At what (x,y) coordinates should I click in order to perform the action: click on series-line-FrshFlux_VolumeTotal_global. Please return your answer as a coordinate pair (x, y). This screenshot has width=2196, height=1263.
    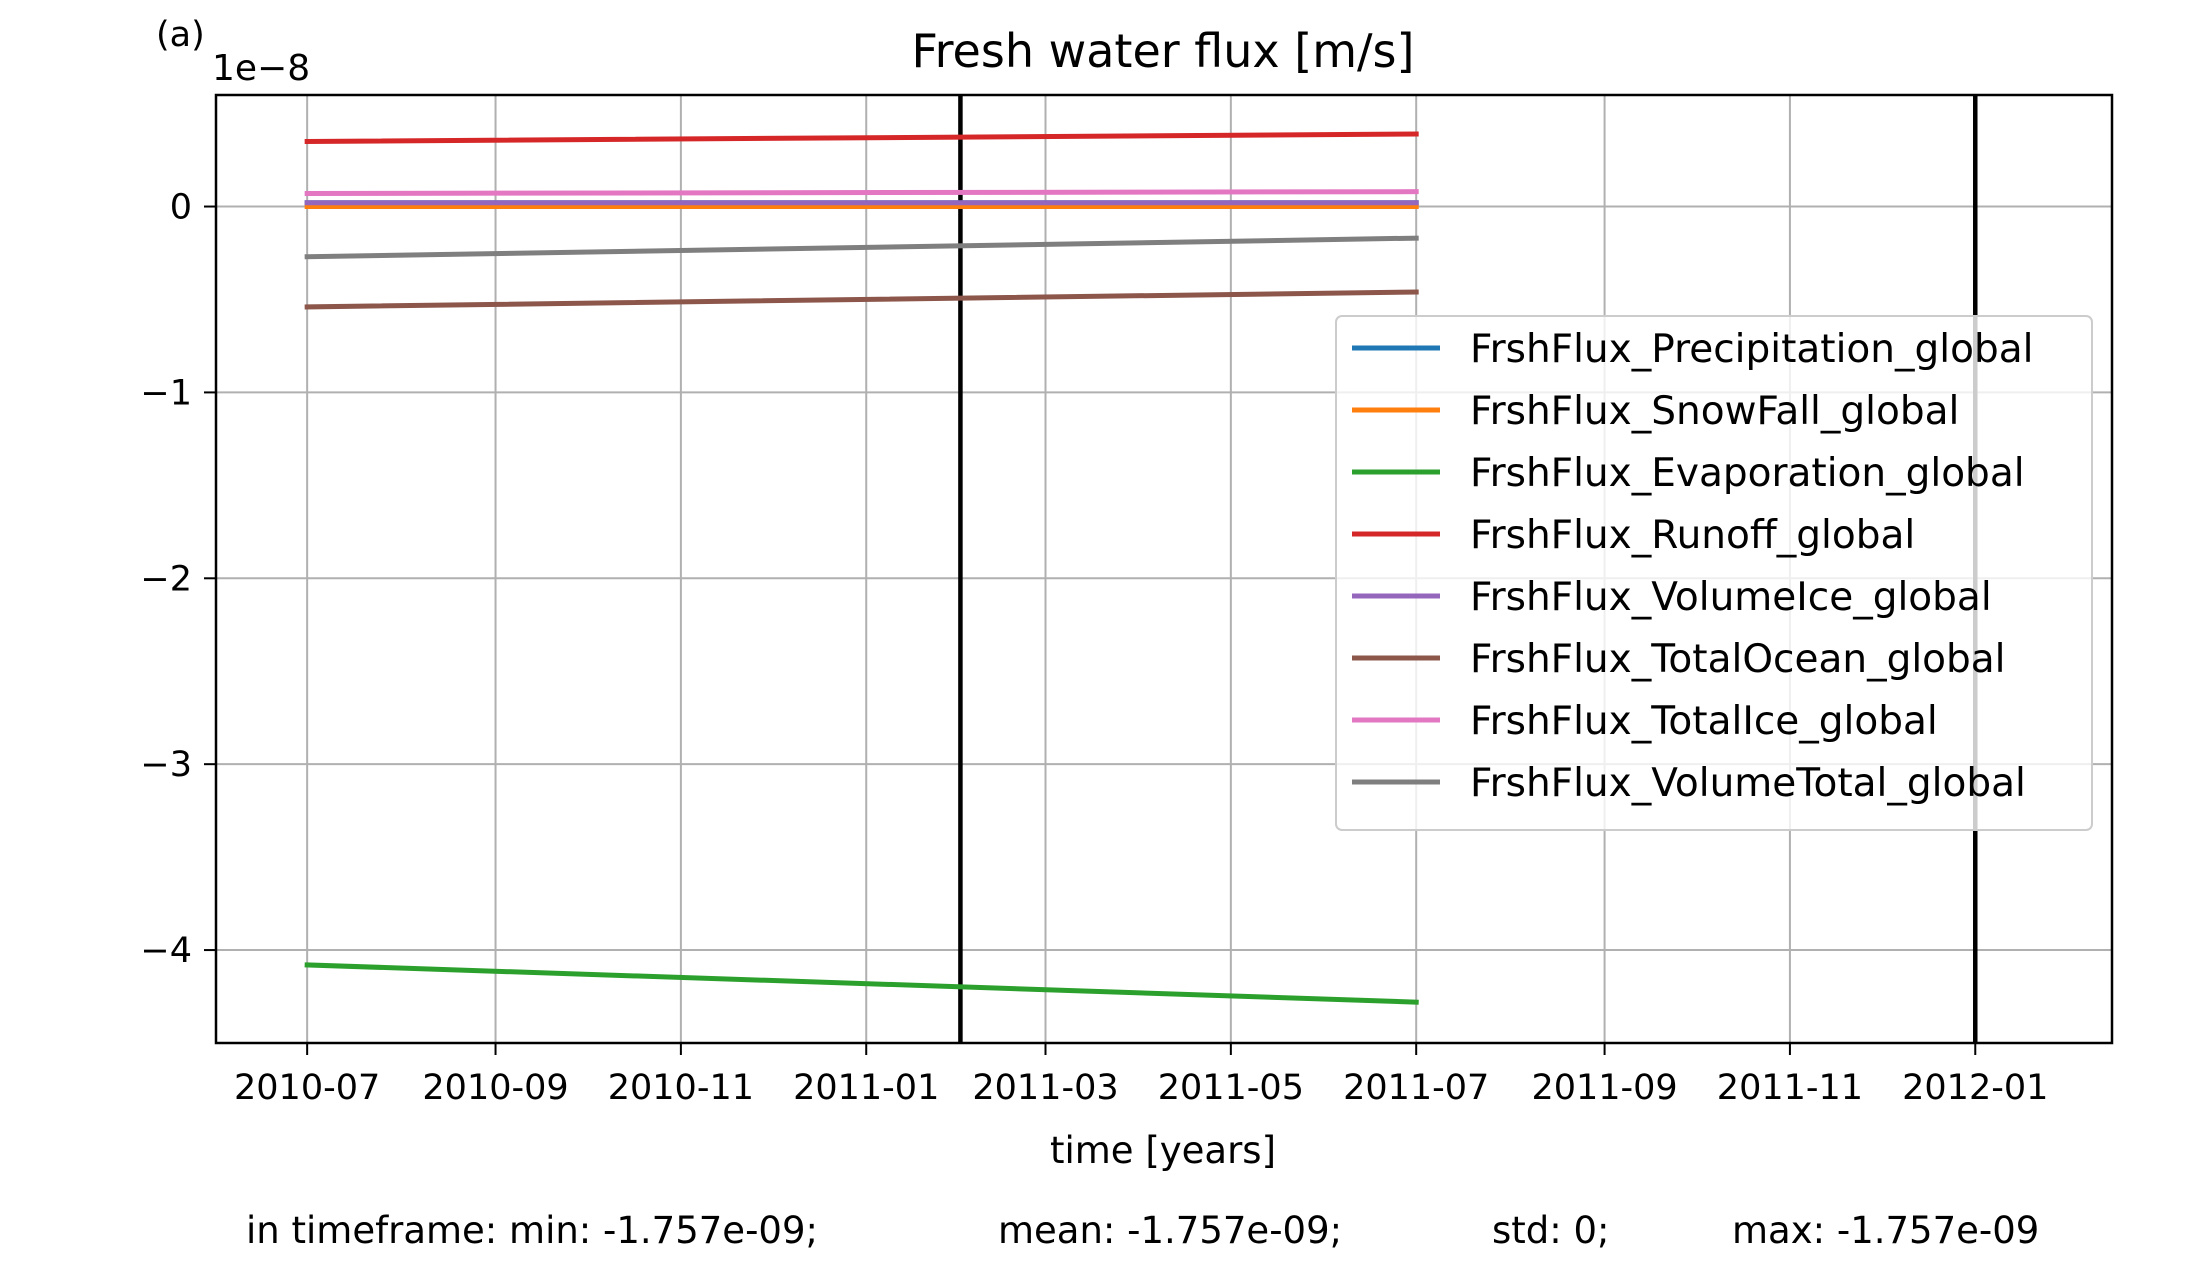
    Looking at the image, I should click on (861, 247).